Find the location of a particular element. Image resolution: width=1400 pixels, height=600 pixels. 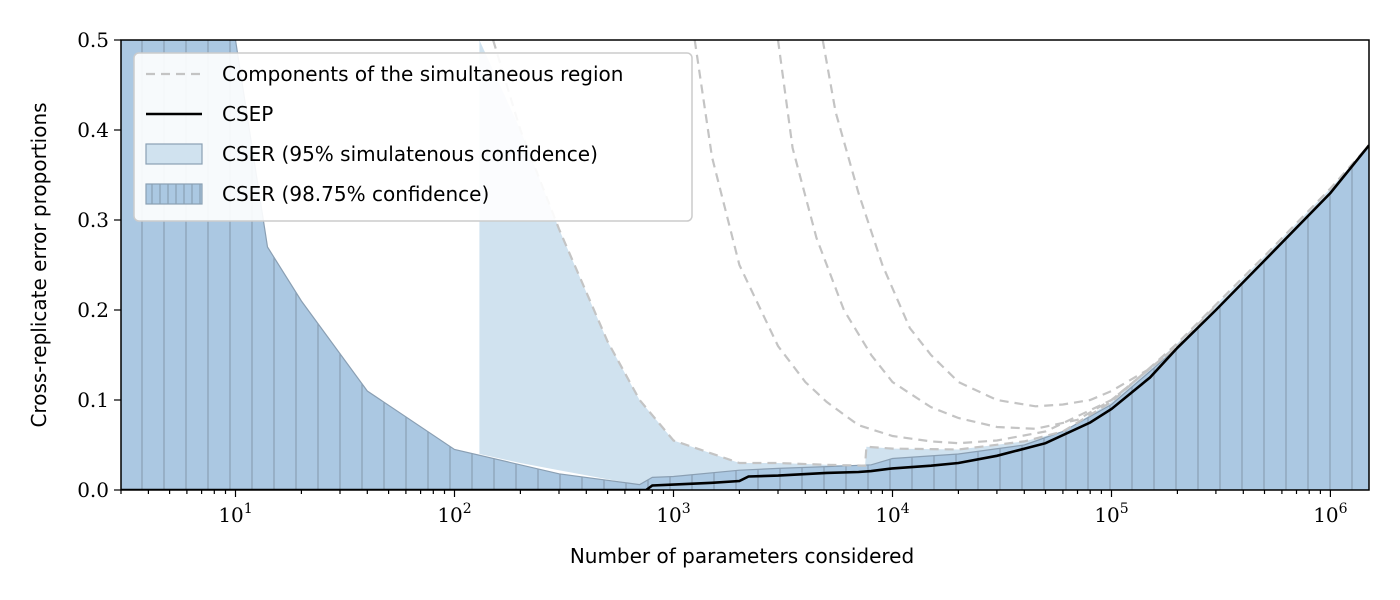

legend-label: CSER (95% simulatenous confidence) is located at coordinates (410, 154).